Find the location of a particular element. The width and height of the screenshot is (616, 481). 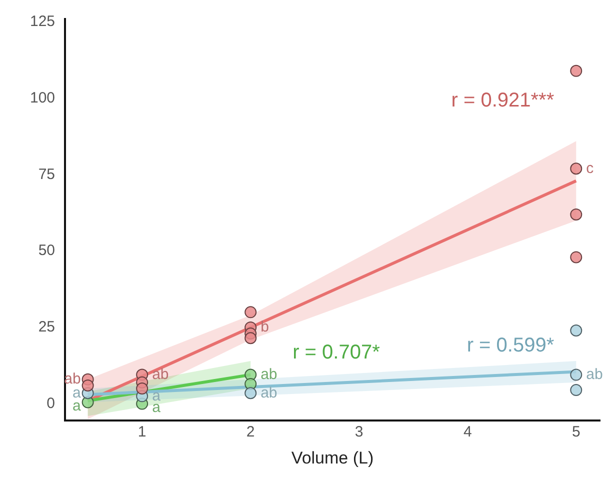

x-tick-label: 5 is located at coordinates (576, 432).